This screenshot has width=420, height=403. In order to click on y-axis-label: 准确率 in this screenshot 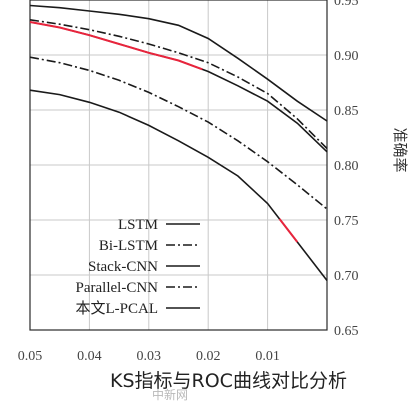, I will do `click(400, 149)`.